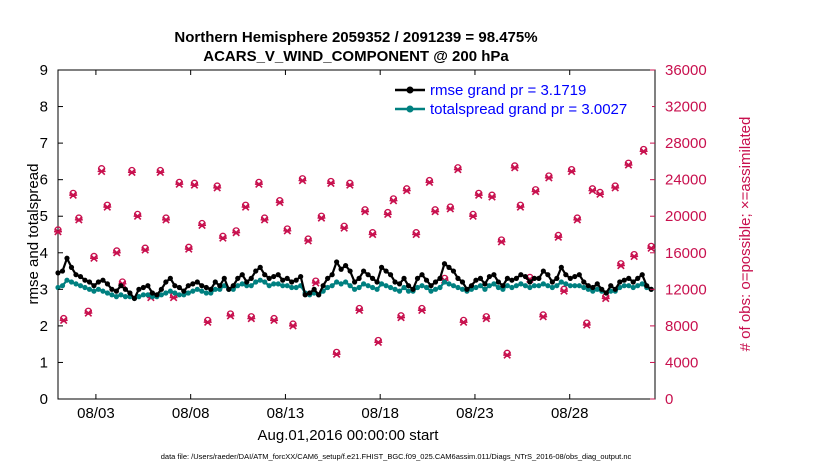 This screenshot has width=830, height=470. I want to click on x-axis-label: Aug.01,2016 00:00:00 start, so click(349, 435).